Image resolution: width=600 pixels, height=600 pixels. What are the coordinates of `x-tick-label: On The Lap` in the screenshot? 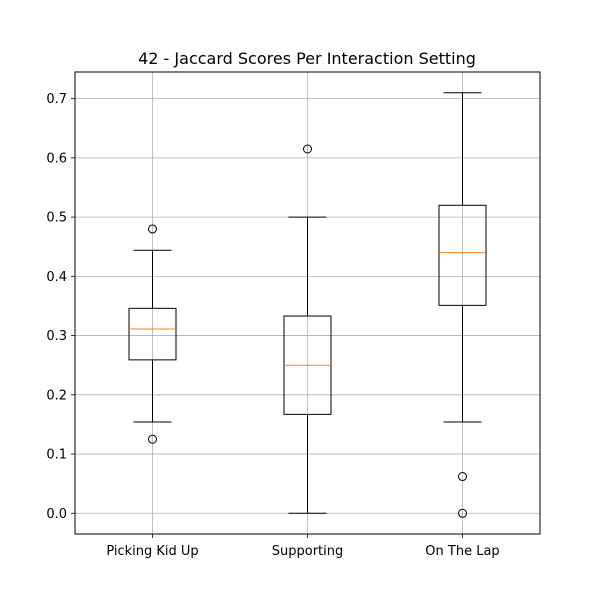 It's located at (462, 551).